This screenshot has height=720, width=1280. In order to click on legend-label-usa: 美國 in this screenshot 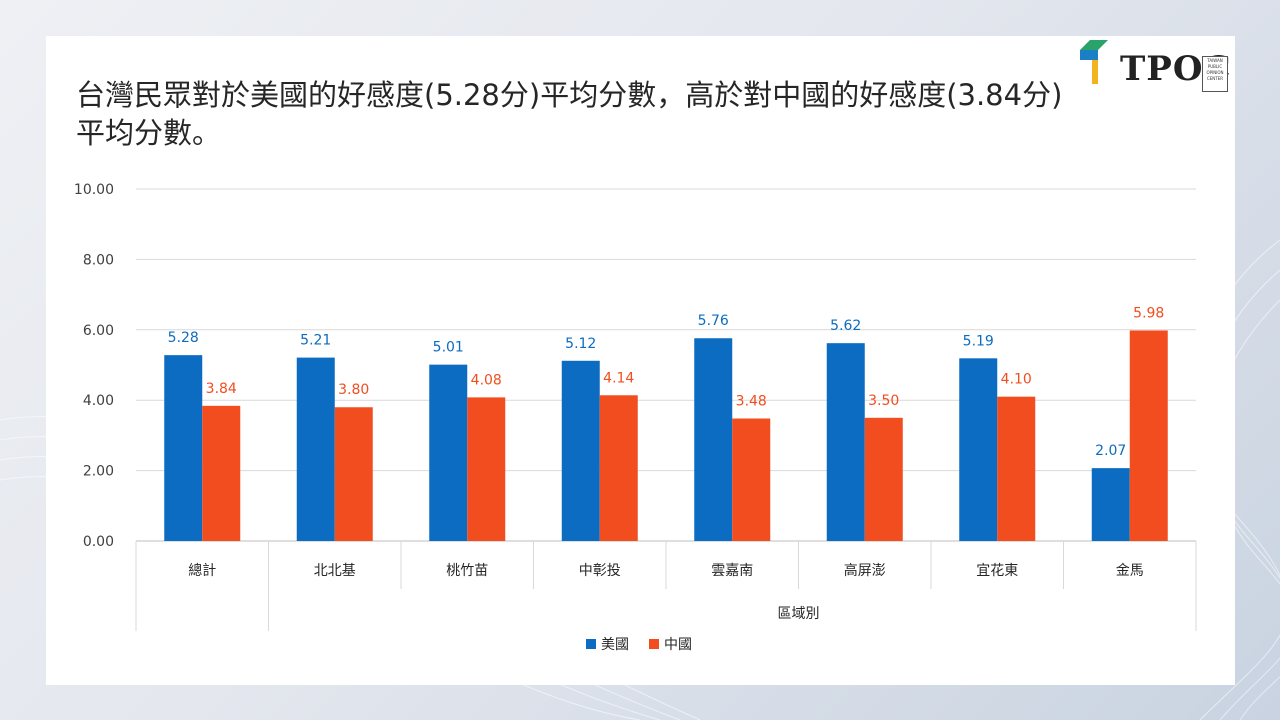, I will do `click(615, 645)`.